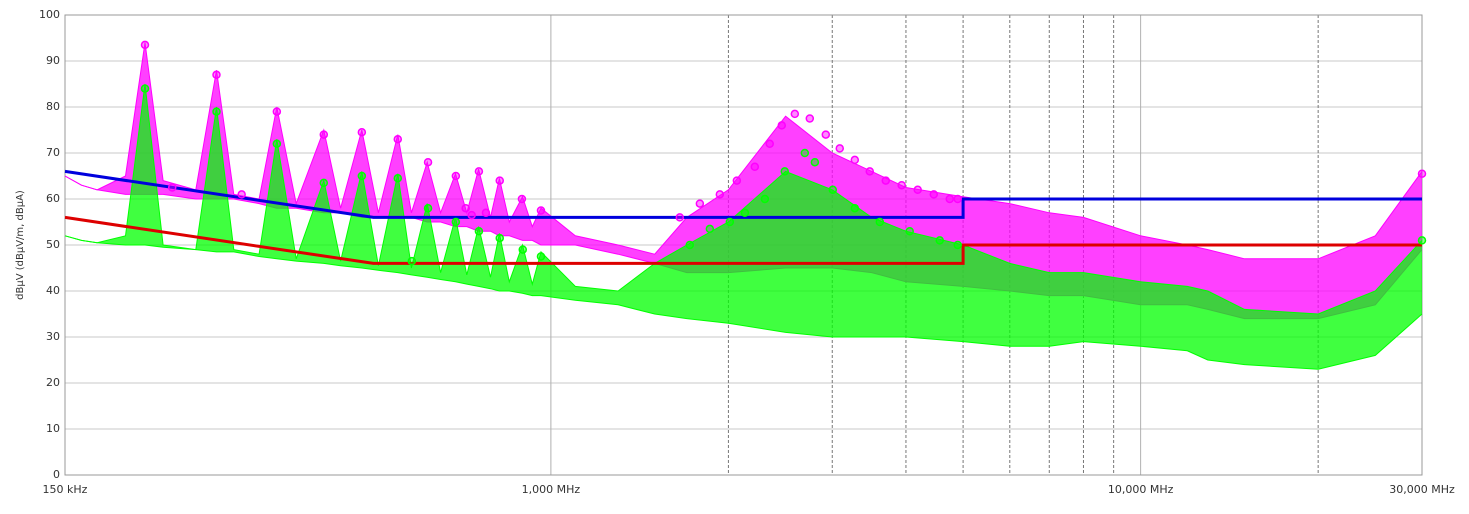 This screenshot has height=514, width=1469. What do you see at coordinates (53, 198) in the screenshot?
I see `y-tick-label: 60` at bounding box center [53, 198].